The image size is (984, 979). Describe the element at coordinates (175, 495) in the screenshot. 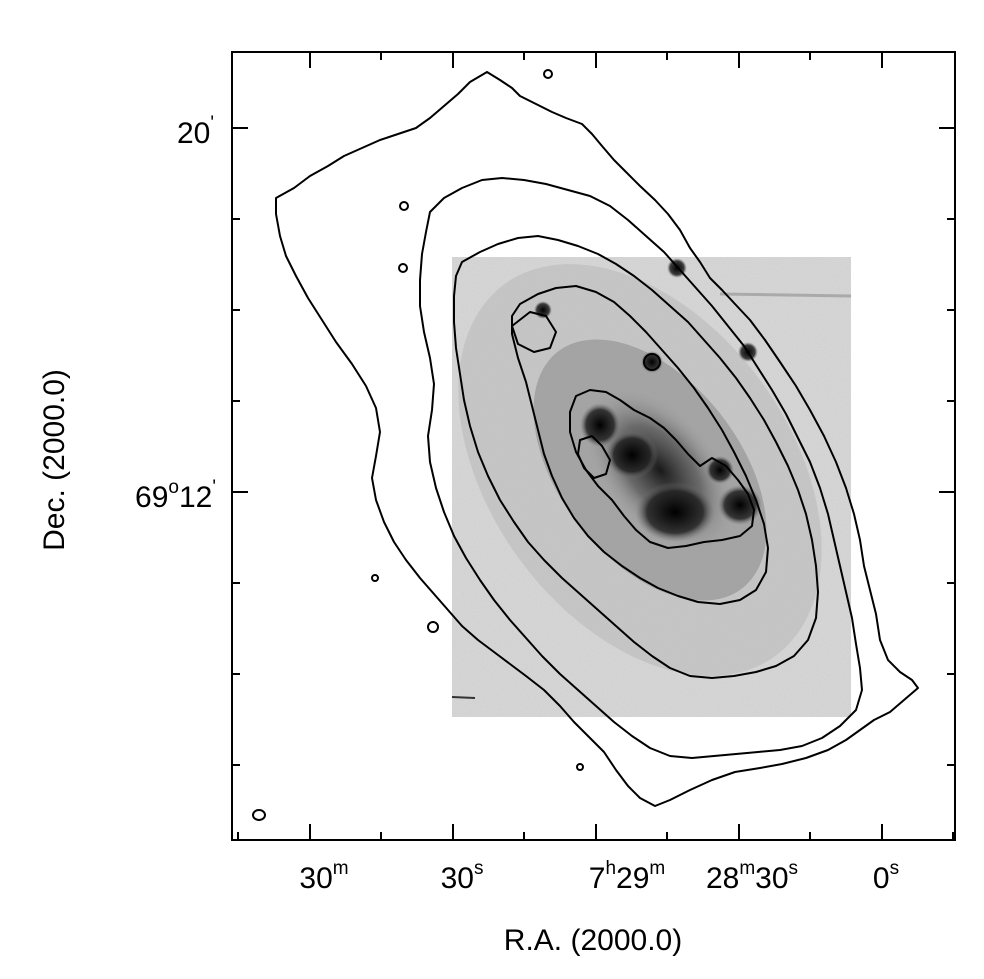

I see `y-tick-label: 69o12'` at that location.